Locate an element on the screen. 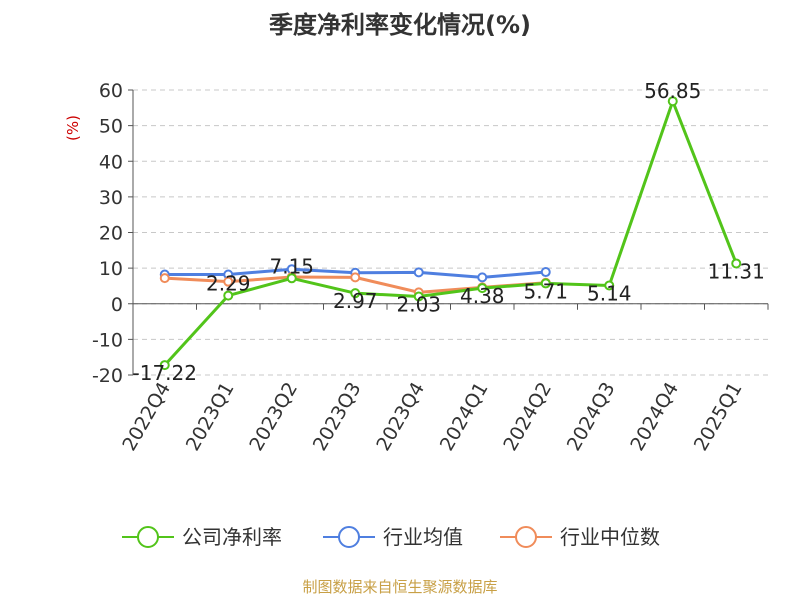  data-label: 4.38 is located at coordinates (482, 296).